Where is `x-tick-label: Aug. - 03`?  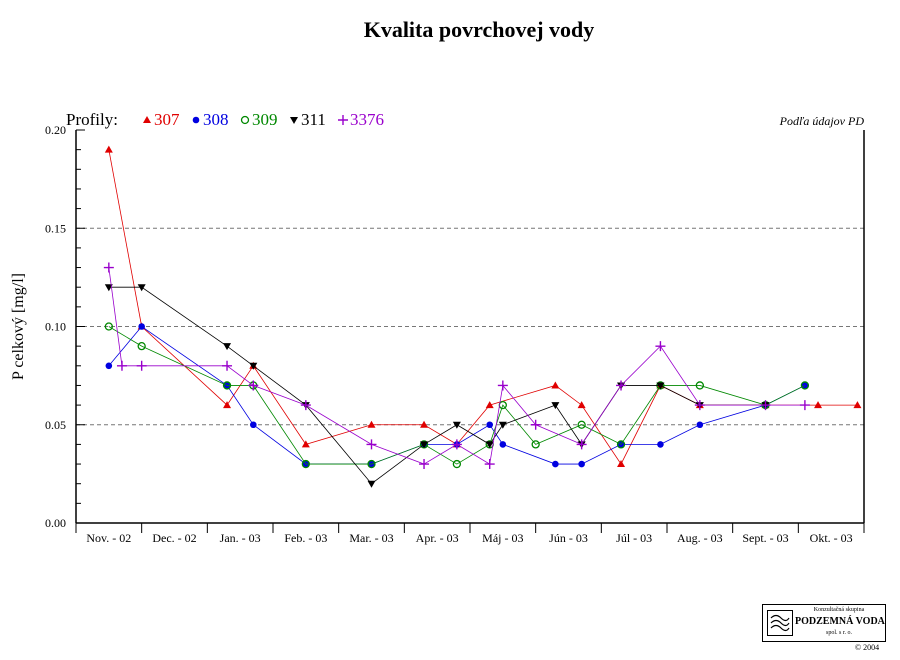
x-tick-label: Aug. - 03 is located at coordinates (700, 538).